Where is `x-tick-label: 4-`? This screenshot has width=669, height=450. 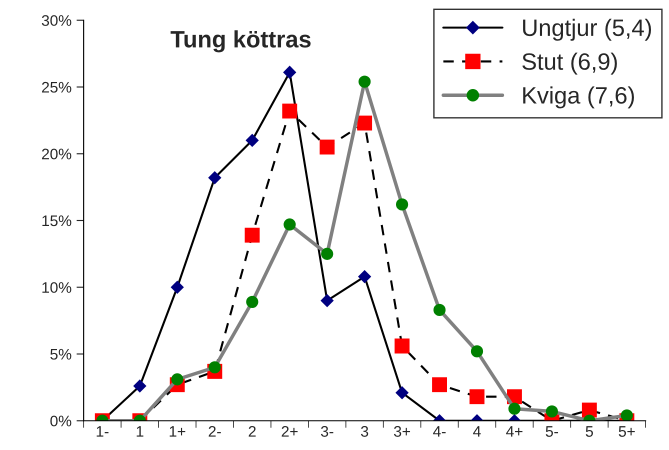
x-tick-label: 4- is located at coordinates (439, 431).